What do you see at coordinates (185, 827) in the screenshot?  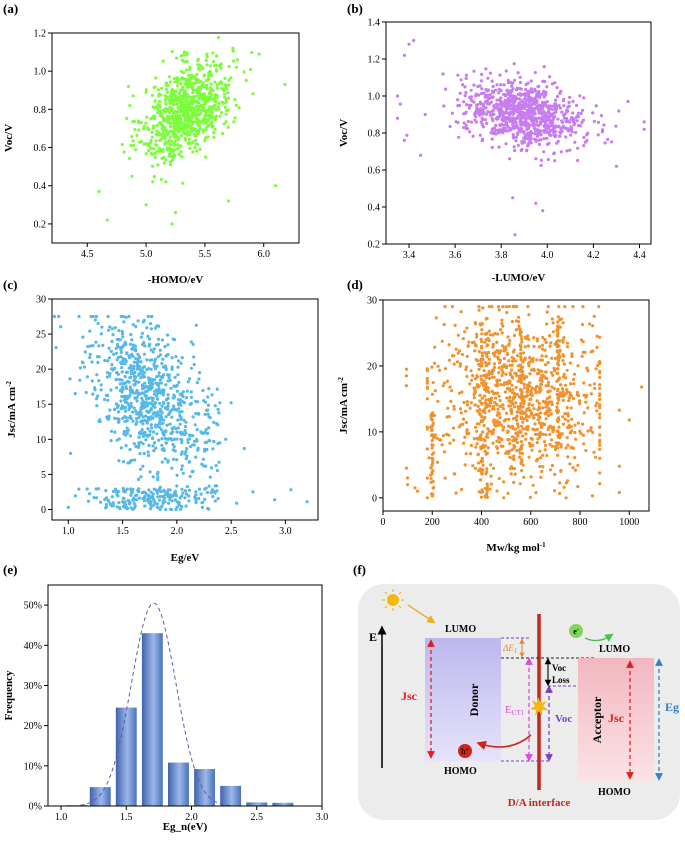 I see `x-axis-label: Eg_n(eV)` at bounding box center [185, 827].